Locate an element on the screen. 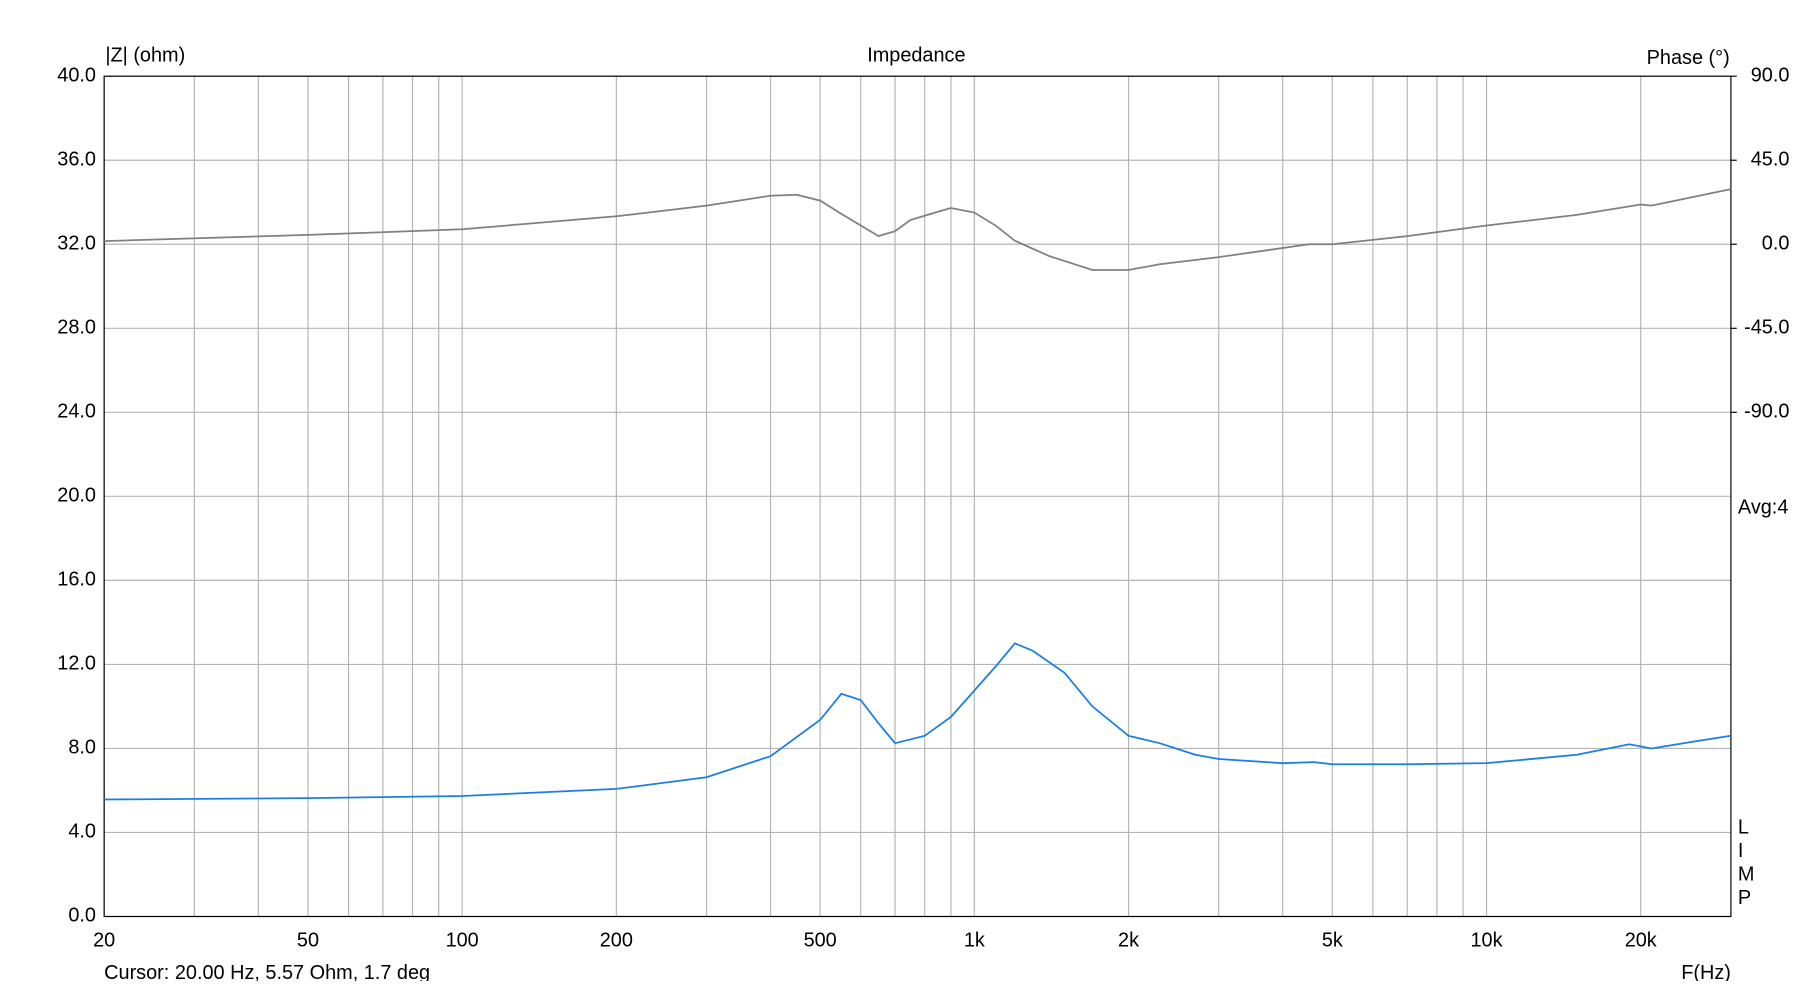  y2-tick-label: 45.0 is located at coordinates (1770, 159).